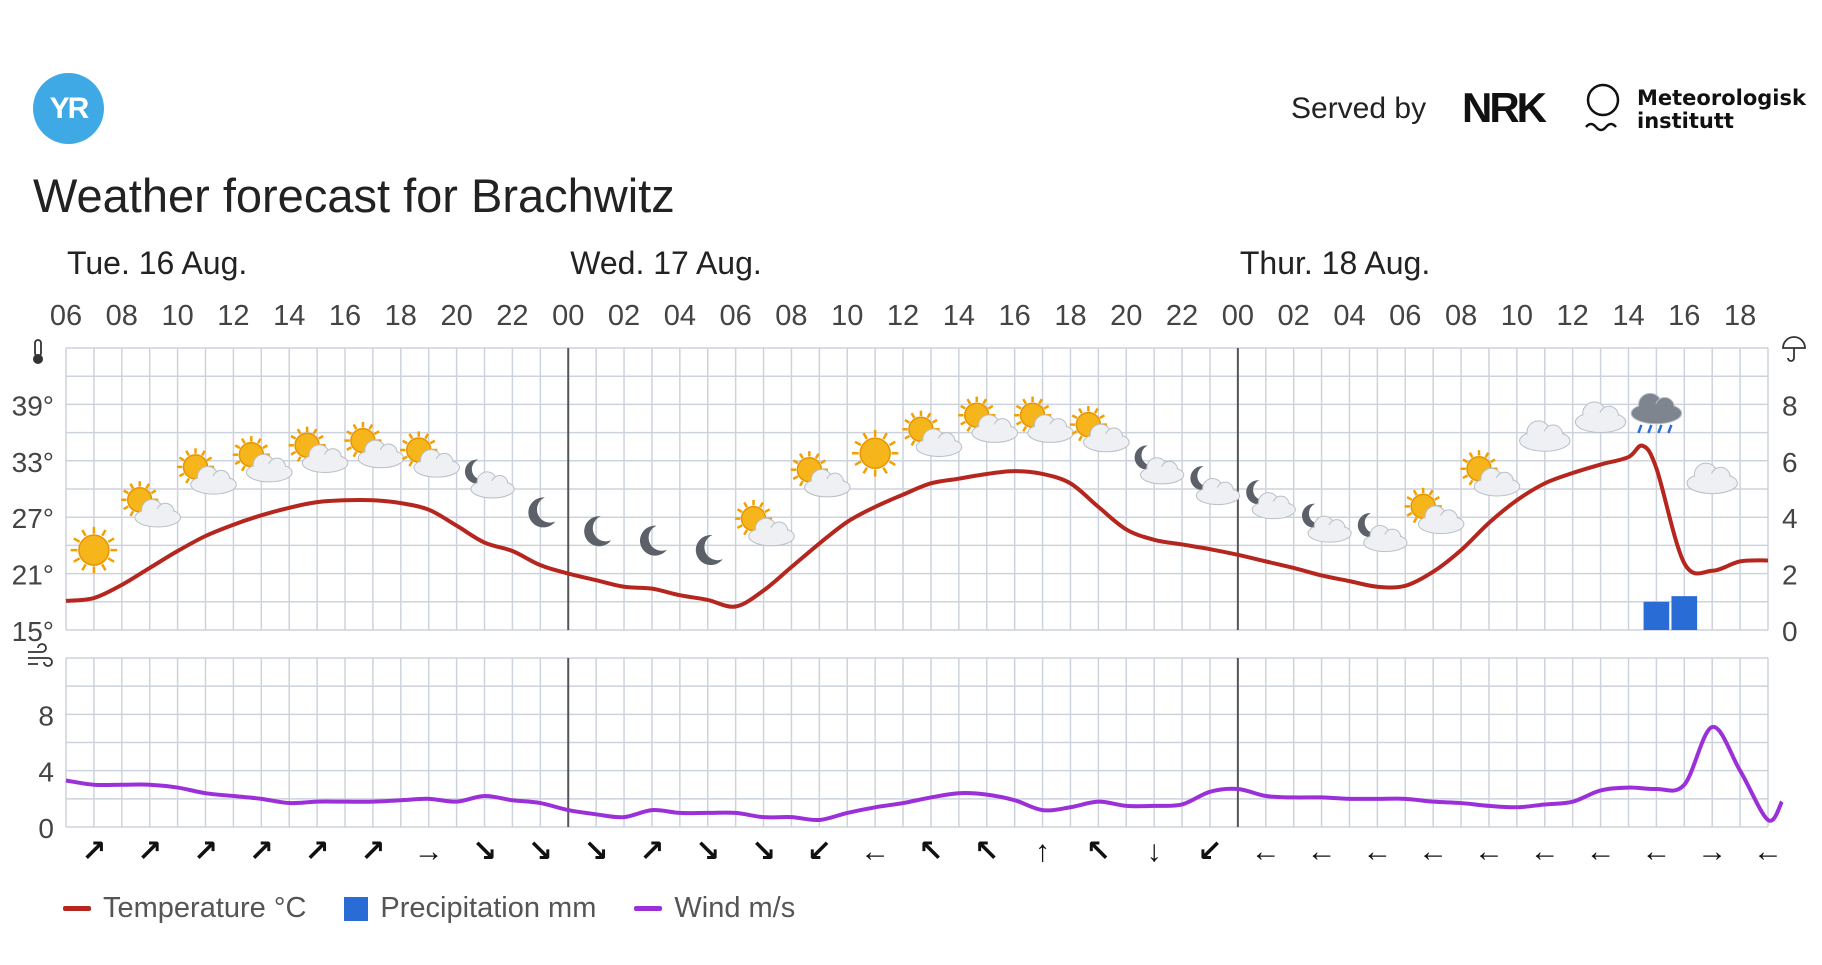 The width and height of the screenshot is (1822, 965). I want to click on precipitation-bar, so click(1684, 613).